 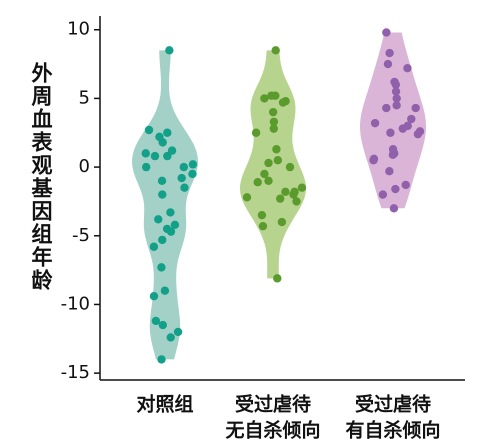 I want to click on y-tick-label: 5, so click(x=84, y=97).